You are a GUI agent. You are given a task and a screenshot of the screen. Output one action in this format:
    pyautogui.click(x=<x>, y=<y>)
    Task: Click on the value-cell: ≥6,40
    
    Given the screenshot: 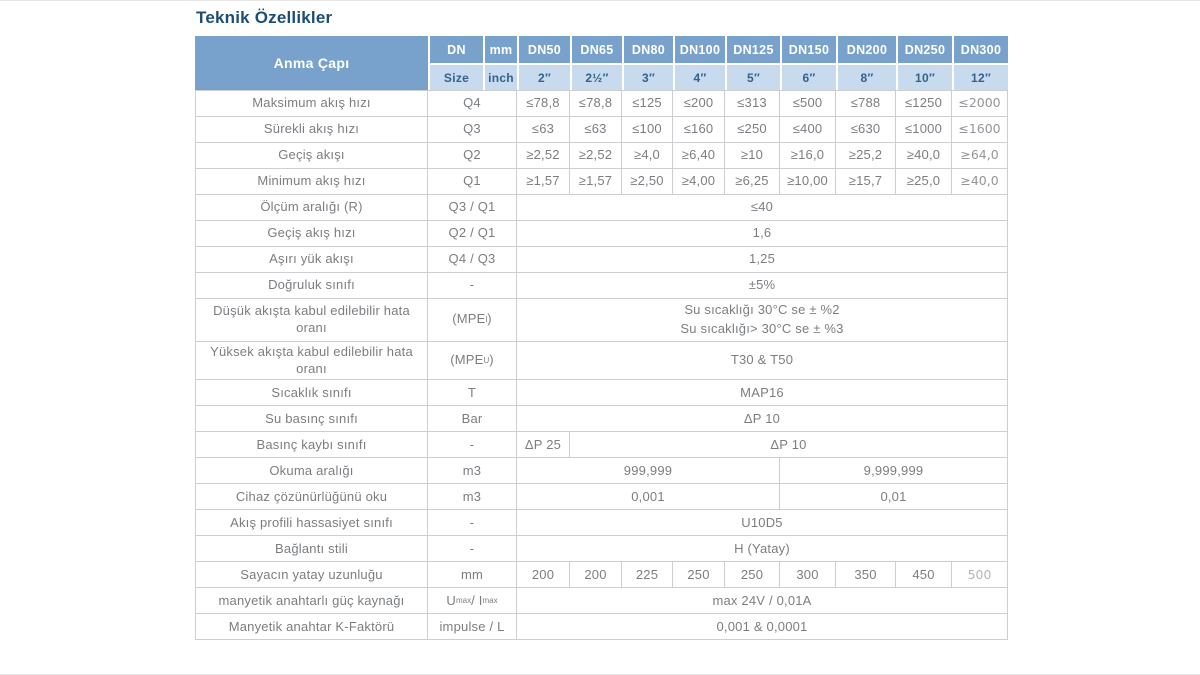 What is the action you would take?
    pyautogui.click(x=699, y=155)
    